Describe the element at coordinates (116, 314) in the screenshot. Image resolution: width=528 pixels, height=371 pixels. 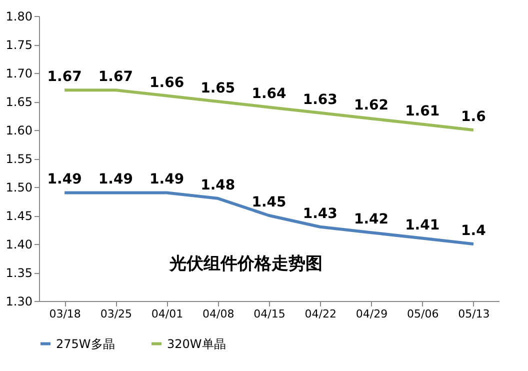
I see `x-tick-label: 03/25` at that location.